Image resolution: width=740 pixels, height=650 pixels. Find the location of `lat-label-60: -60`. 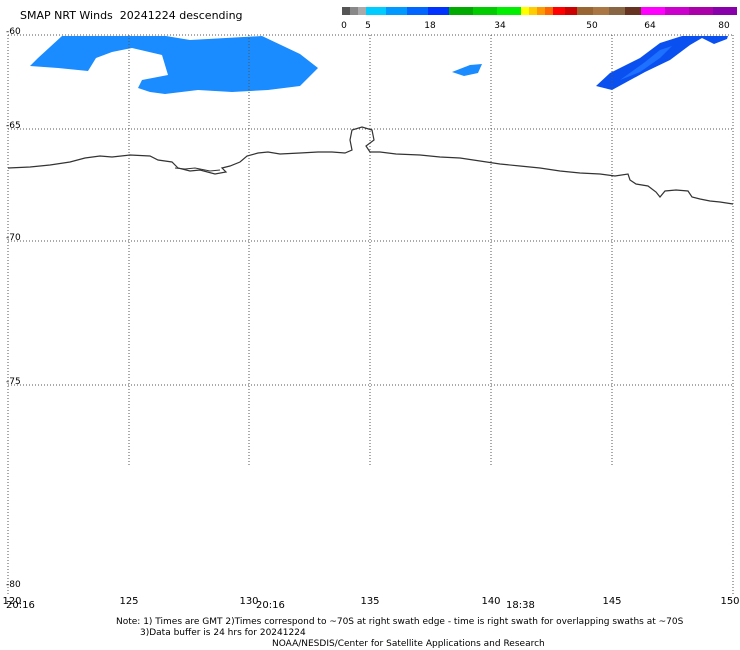

lat-label-60: -60 is located at coordinates (13, 32).